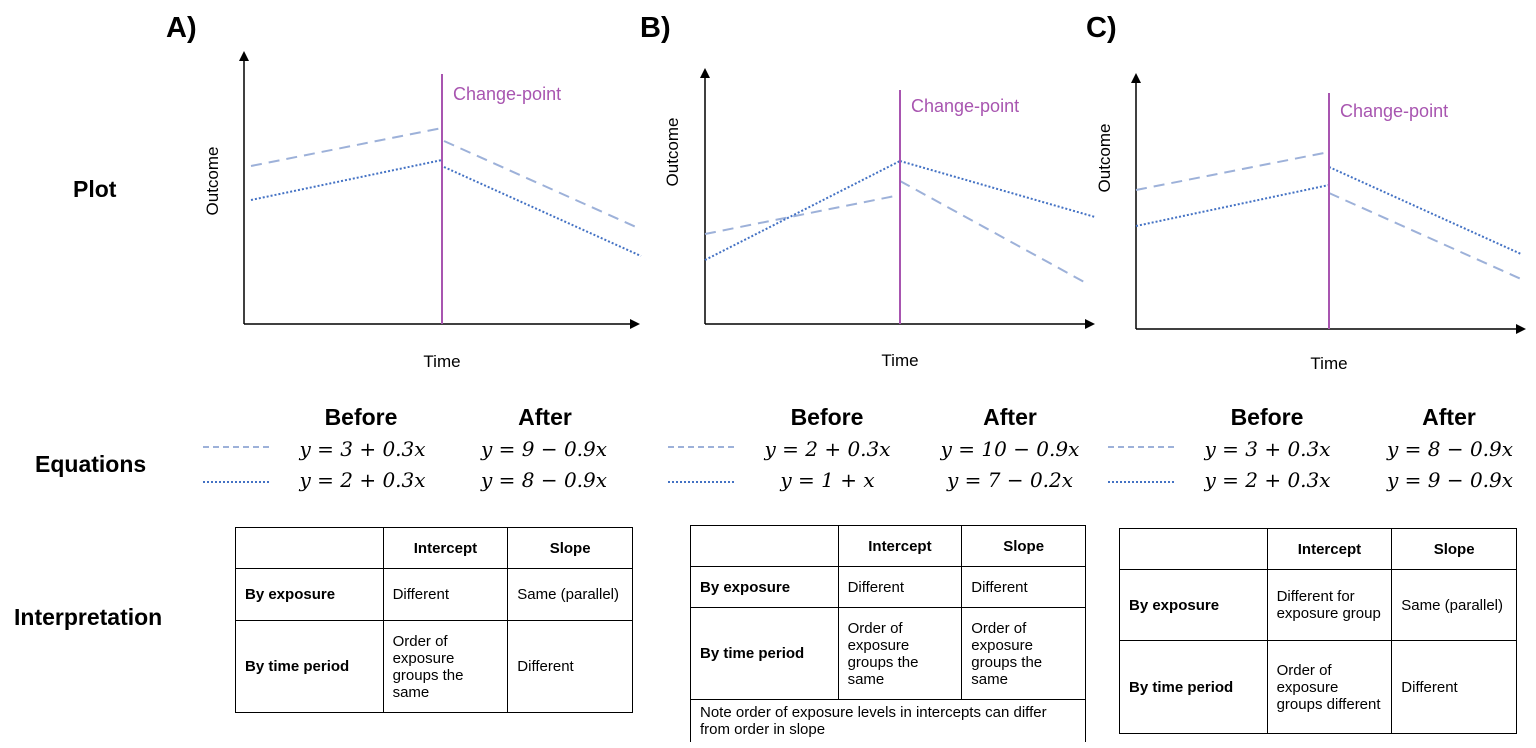 This screenshot has height=748, width=1536. Describe the element at coordinates (1010, 480) in the screenshot. I see `panel-b-eq-dotted-after: y = 7 − 0.2x` at that location.